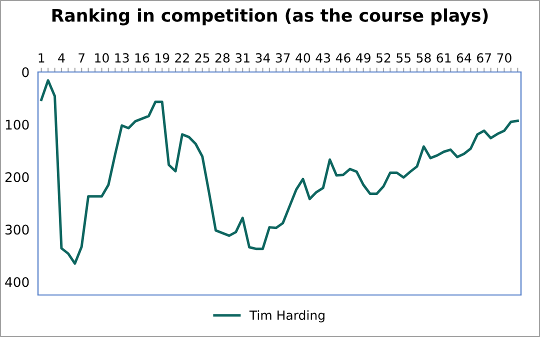  Describe the element at coordinates (41, 57) in the screenshot. I see `x-tick-label: 1` at that location.